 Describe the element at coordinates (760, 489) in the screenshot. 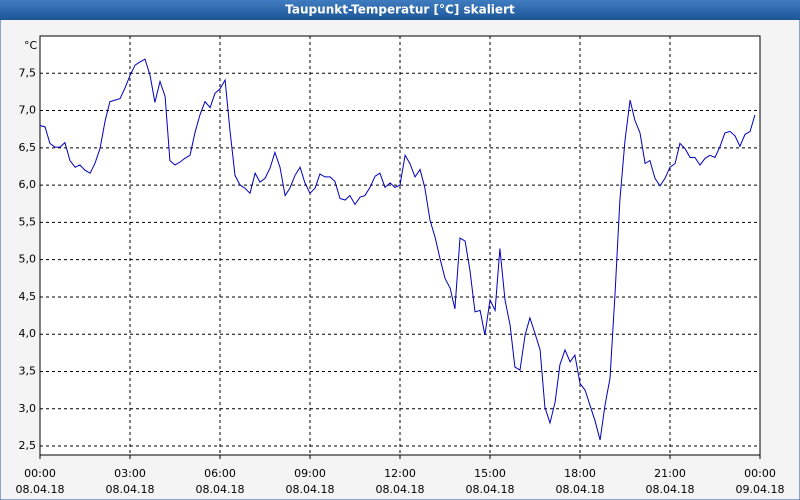

I see `x-tick-date: 09.04.18` at that location.